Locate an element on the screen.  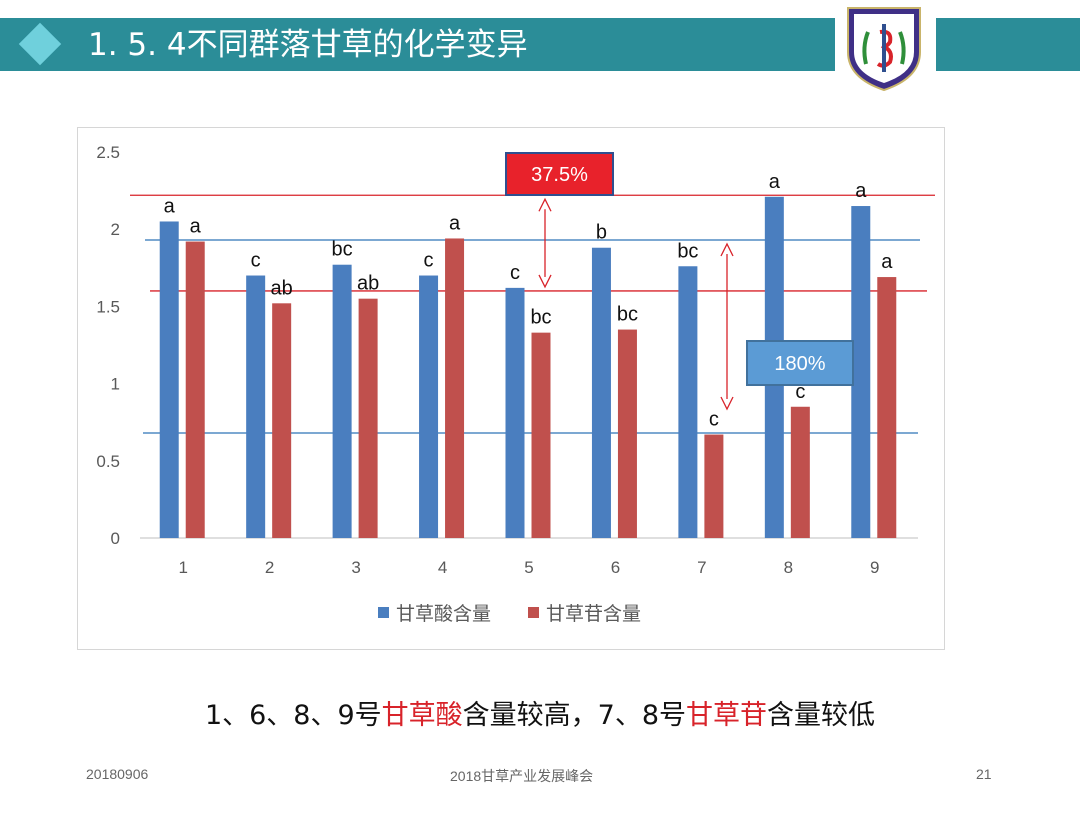
callout-text: 180% is located at coordinates (799, 364).